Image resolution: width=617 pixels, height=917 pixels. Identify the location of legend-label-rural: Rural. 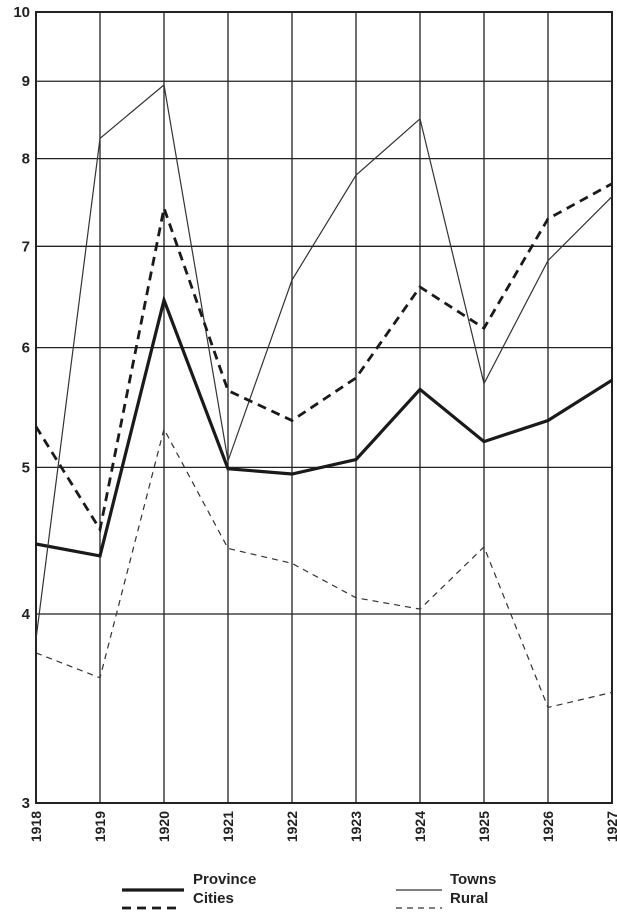
(469, 898).